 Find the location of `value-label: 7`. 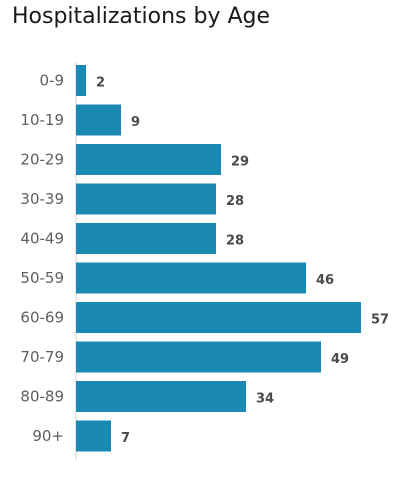

value-label: 7 is located at coordinates (125, 438).